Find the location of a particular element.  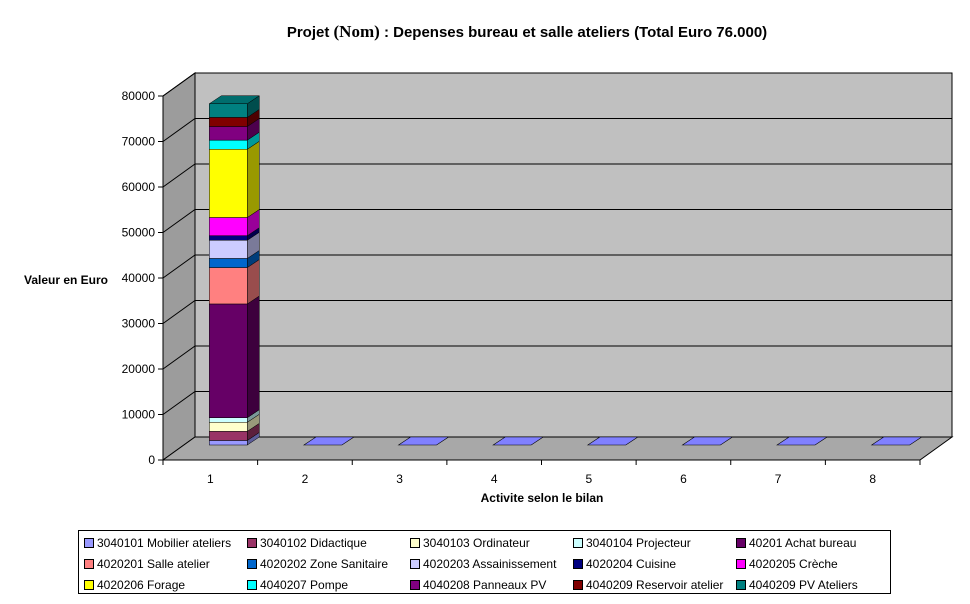

legend-item: 4020205 Crèche is located at coordinates (815, 563).